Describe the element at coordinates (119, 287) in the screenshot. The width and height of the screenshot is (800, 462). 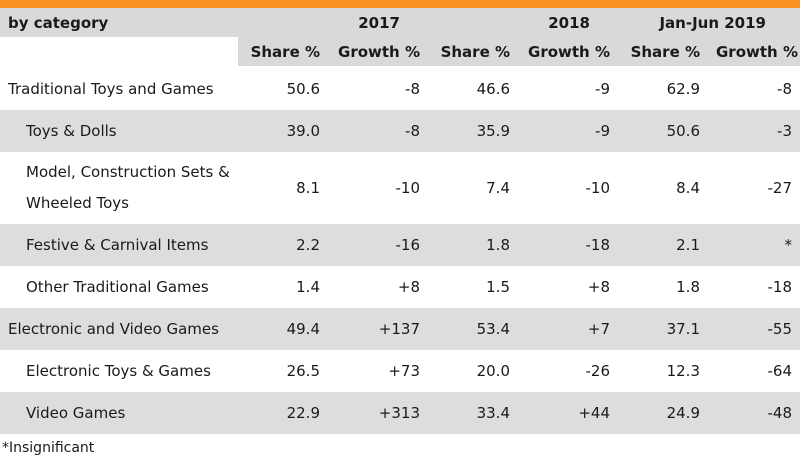
I see `row-label: Other Traditional Games` at that location.